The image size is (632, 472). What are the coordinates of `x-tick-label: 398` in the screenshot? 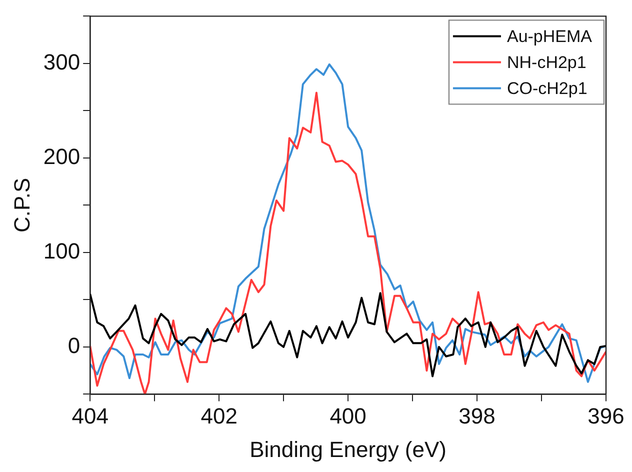 It's located at (477, 415).